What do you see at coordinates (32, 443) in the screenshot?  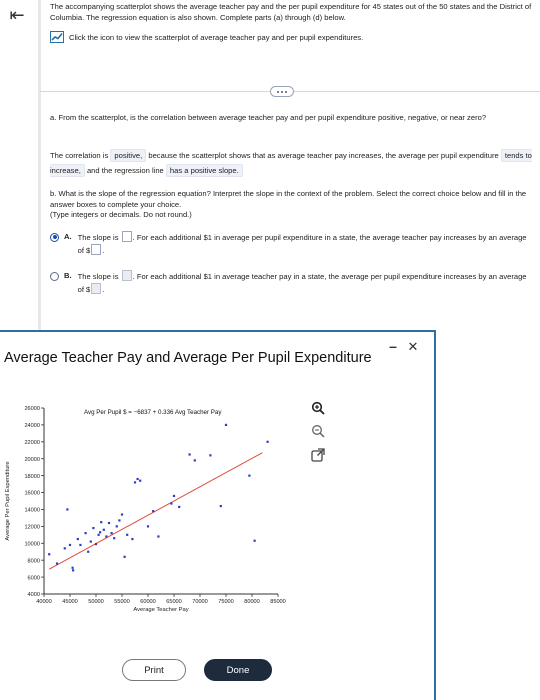 I see `y-tick-label: 22000` at bounding box center [32, 443].